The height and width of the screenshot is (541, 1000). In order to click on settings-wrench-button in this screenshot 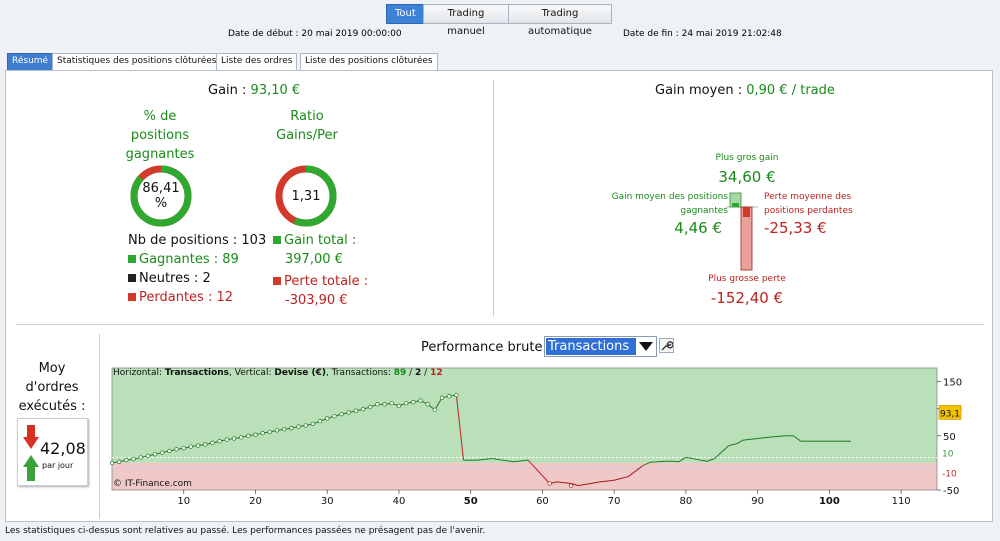, I will do `click(666, 345)`.